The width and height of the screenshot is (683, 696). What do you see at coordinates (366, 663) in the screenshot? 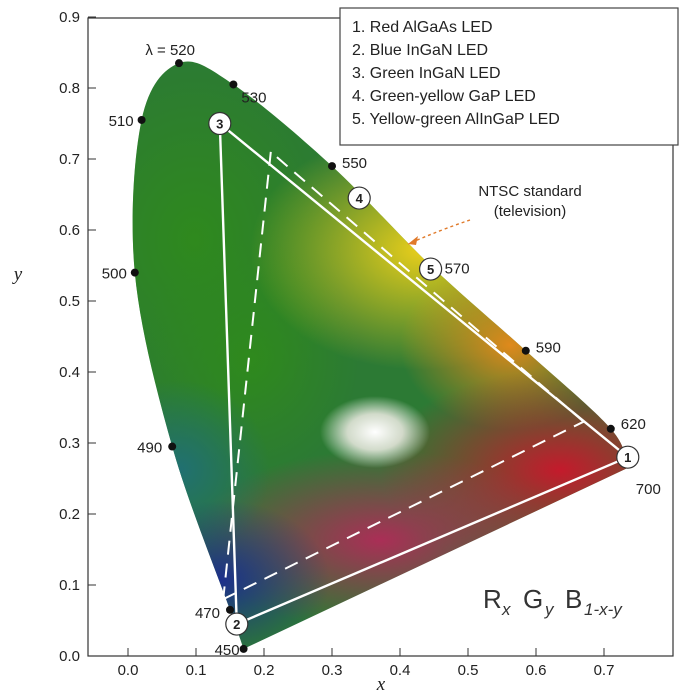
I see `x-axis-ticks: 0.0 0.1 0.2 0.3 0.4 0.5 0.6 0.7` at bounding box center [366, 663].